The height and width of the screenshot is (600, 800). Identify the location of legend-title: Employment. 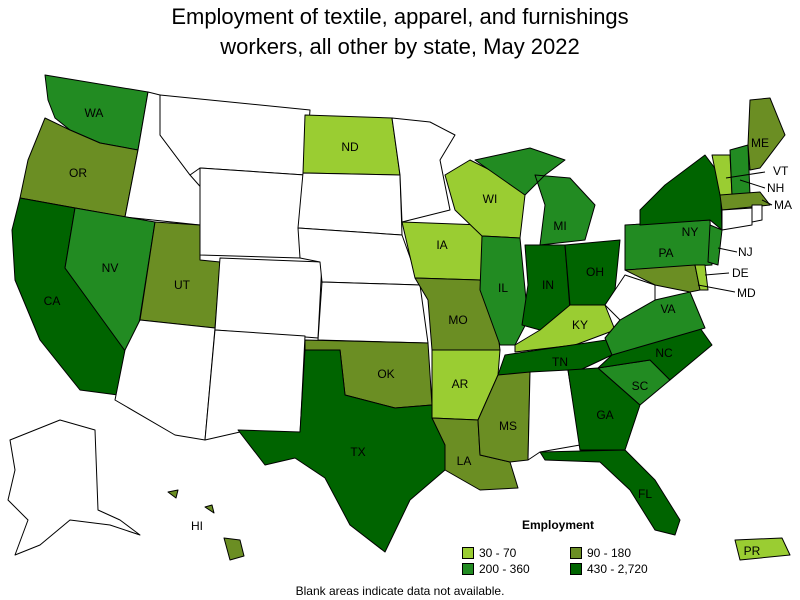
(558, 525).